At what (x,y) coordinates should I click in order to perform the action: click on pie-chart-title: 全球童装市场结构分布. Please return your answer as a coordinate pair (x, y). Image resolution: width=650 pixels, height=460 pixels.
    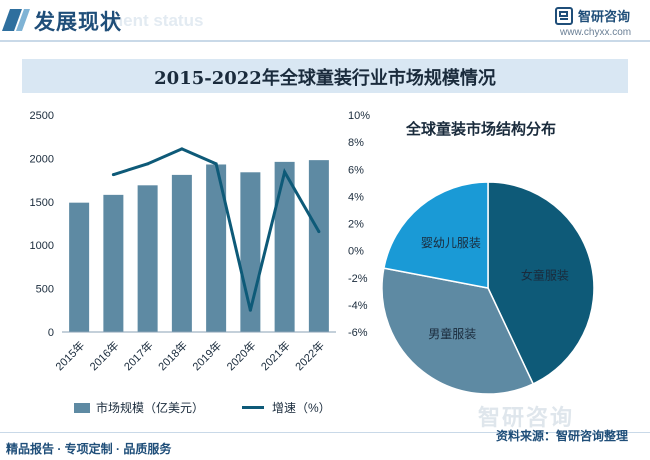
    Looking at the image, I should click on (481, 129).